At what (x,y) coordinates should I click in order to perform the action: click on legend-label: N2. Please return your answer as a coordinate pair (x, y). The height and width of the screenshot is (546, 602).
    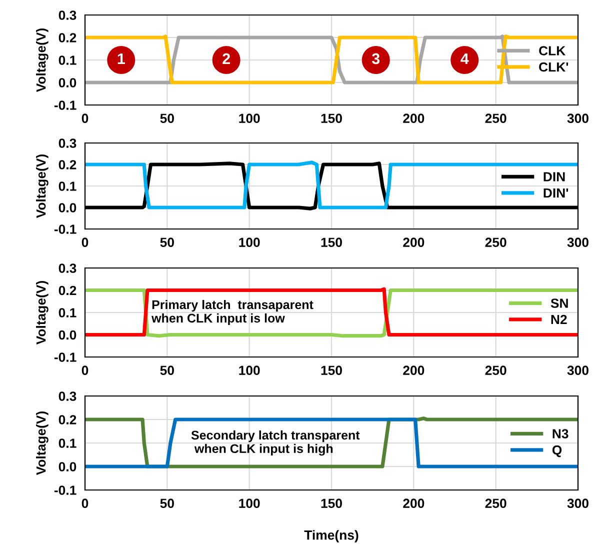
    Looking at the image, I should click on (559, 319).